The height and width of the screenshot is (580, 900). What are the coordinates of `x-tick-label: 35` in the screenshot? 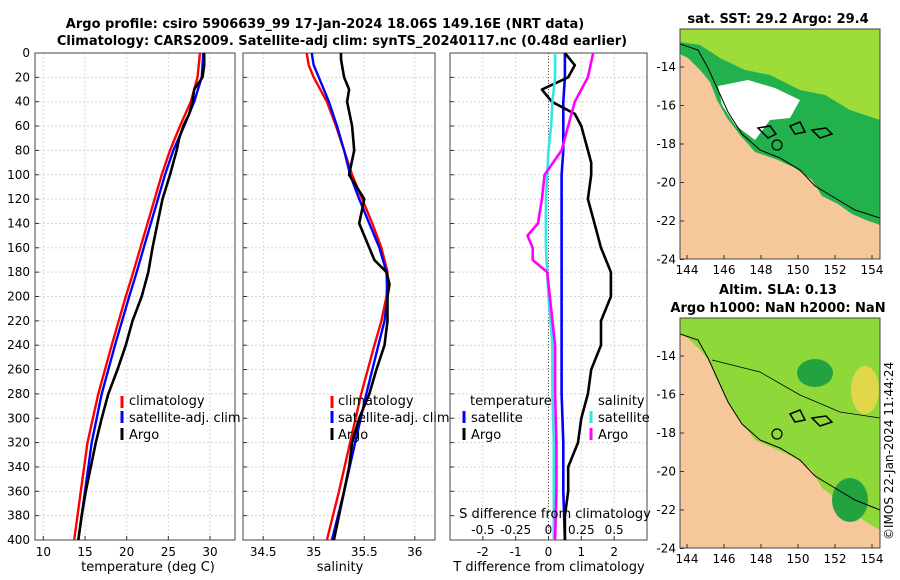 It's located at (313, 552).